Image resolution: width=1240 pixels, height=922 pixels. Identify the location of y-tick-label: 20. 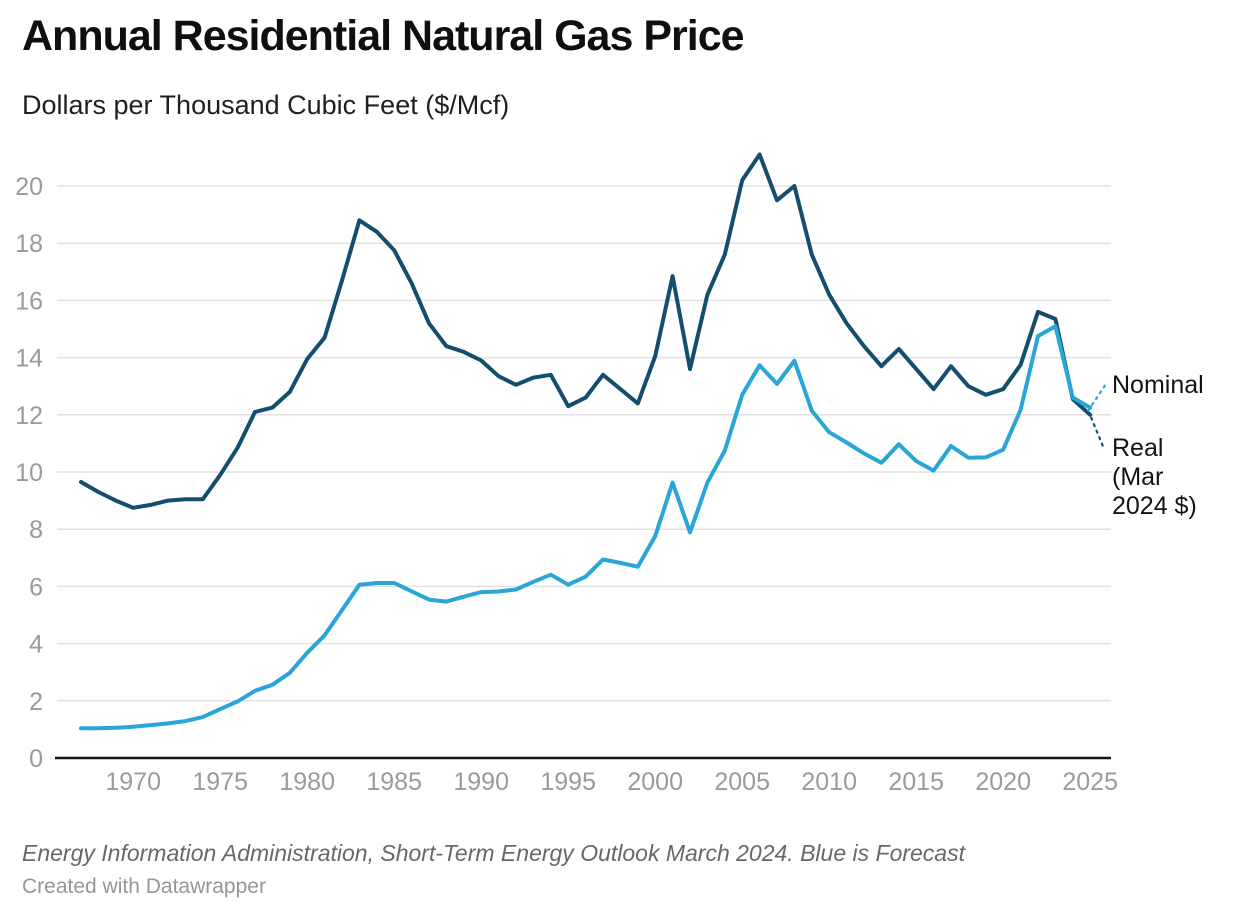
(29, 187).